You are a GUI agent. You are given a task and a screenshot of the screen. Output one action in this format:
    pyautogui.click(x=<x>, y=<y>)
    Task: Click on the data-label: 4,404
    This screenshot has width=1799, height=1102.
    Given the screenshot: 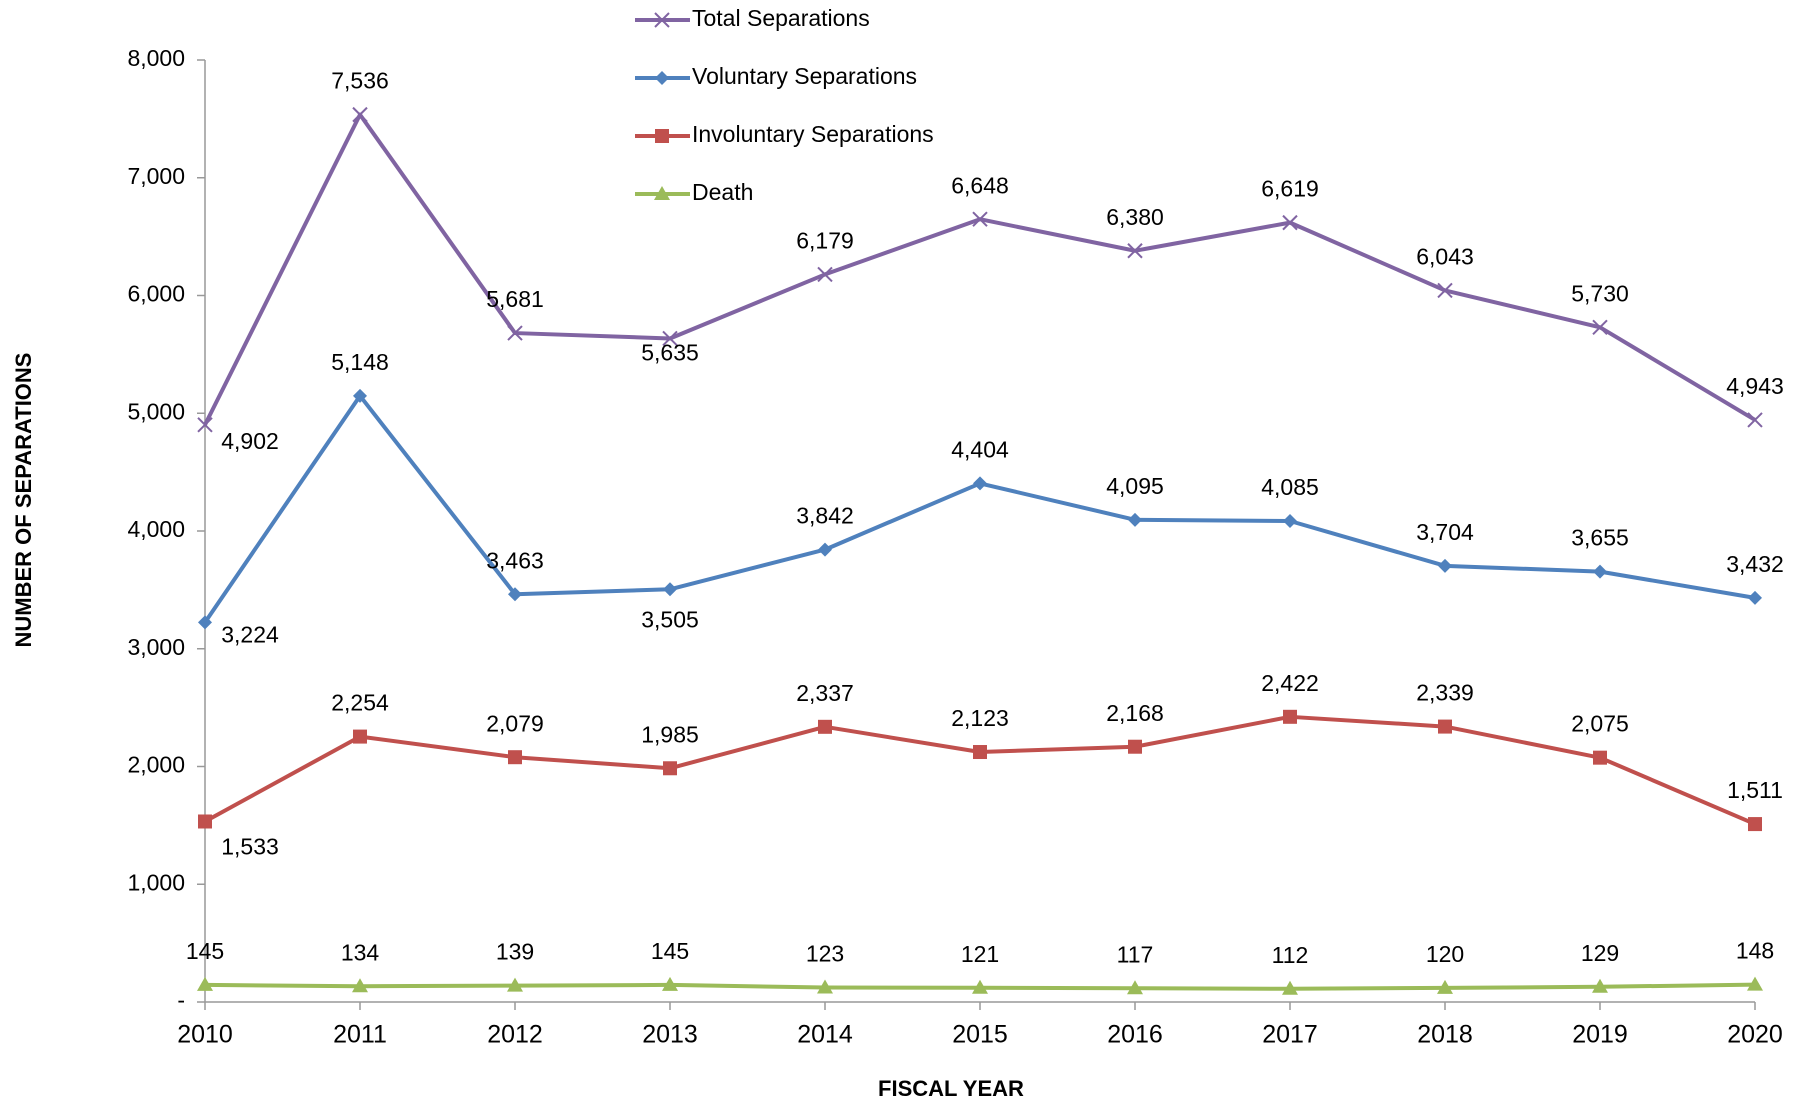 What is the action you would take?
    pyautogui.click(x=980, y=450)
    